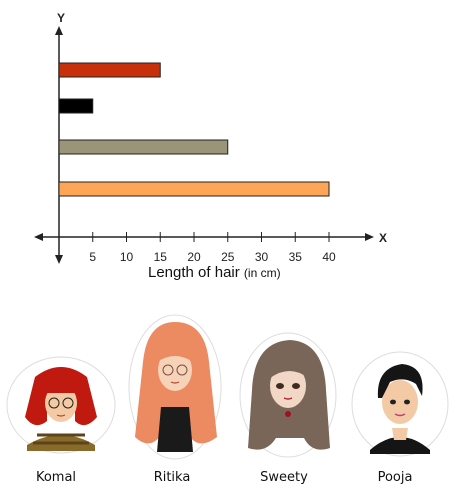  What do you see at coordinates (92, 257) in the screenshot?
I see `x-tick-label-0: 5` at bounding box center [92, 257].